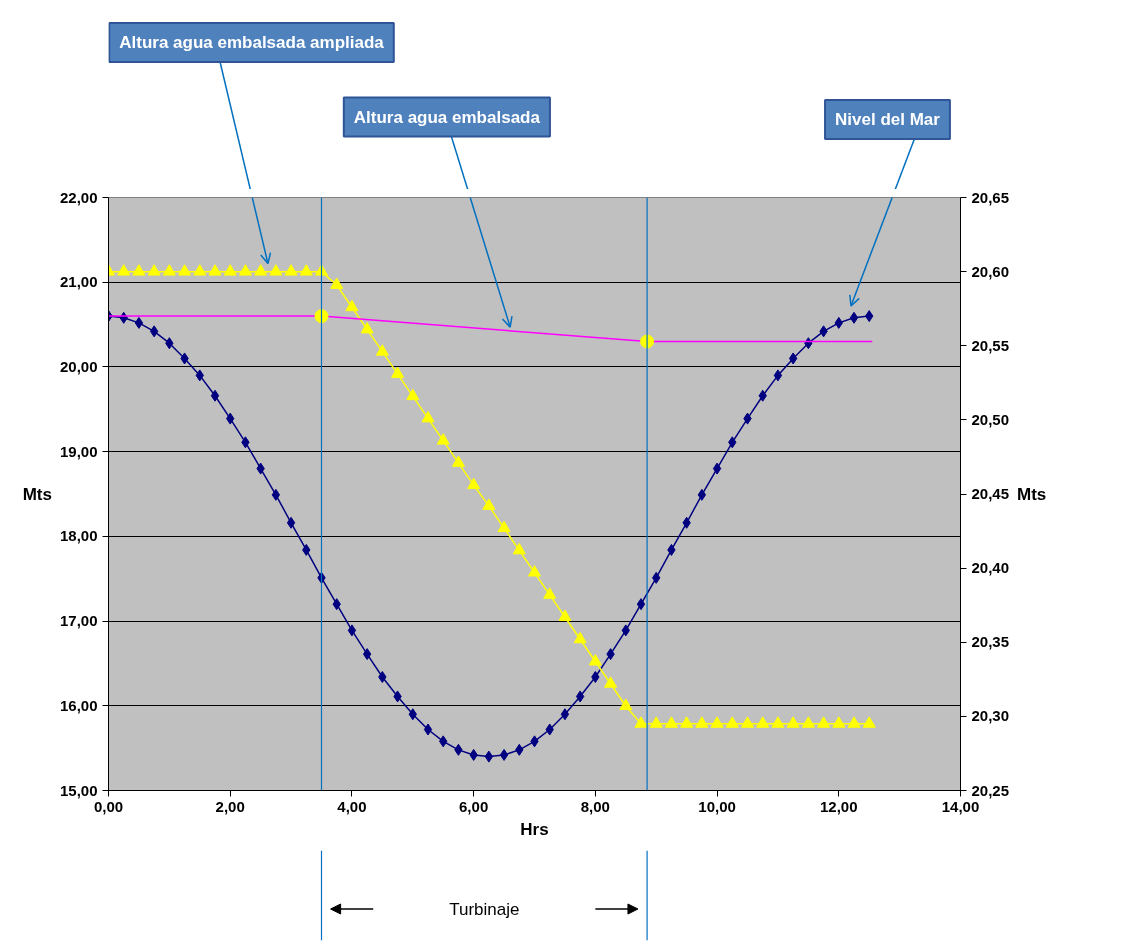 Image resolution: width=1125 pixels, height=952 pixels. Describe the element at coordinates (352, 806) in the screenshot. I see `x-tick-label: 4,00` at that location.